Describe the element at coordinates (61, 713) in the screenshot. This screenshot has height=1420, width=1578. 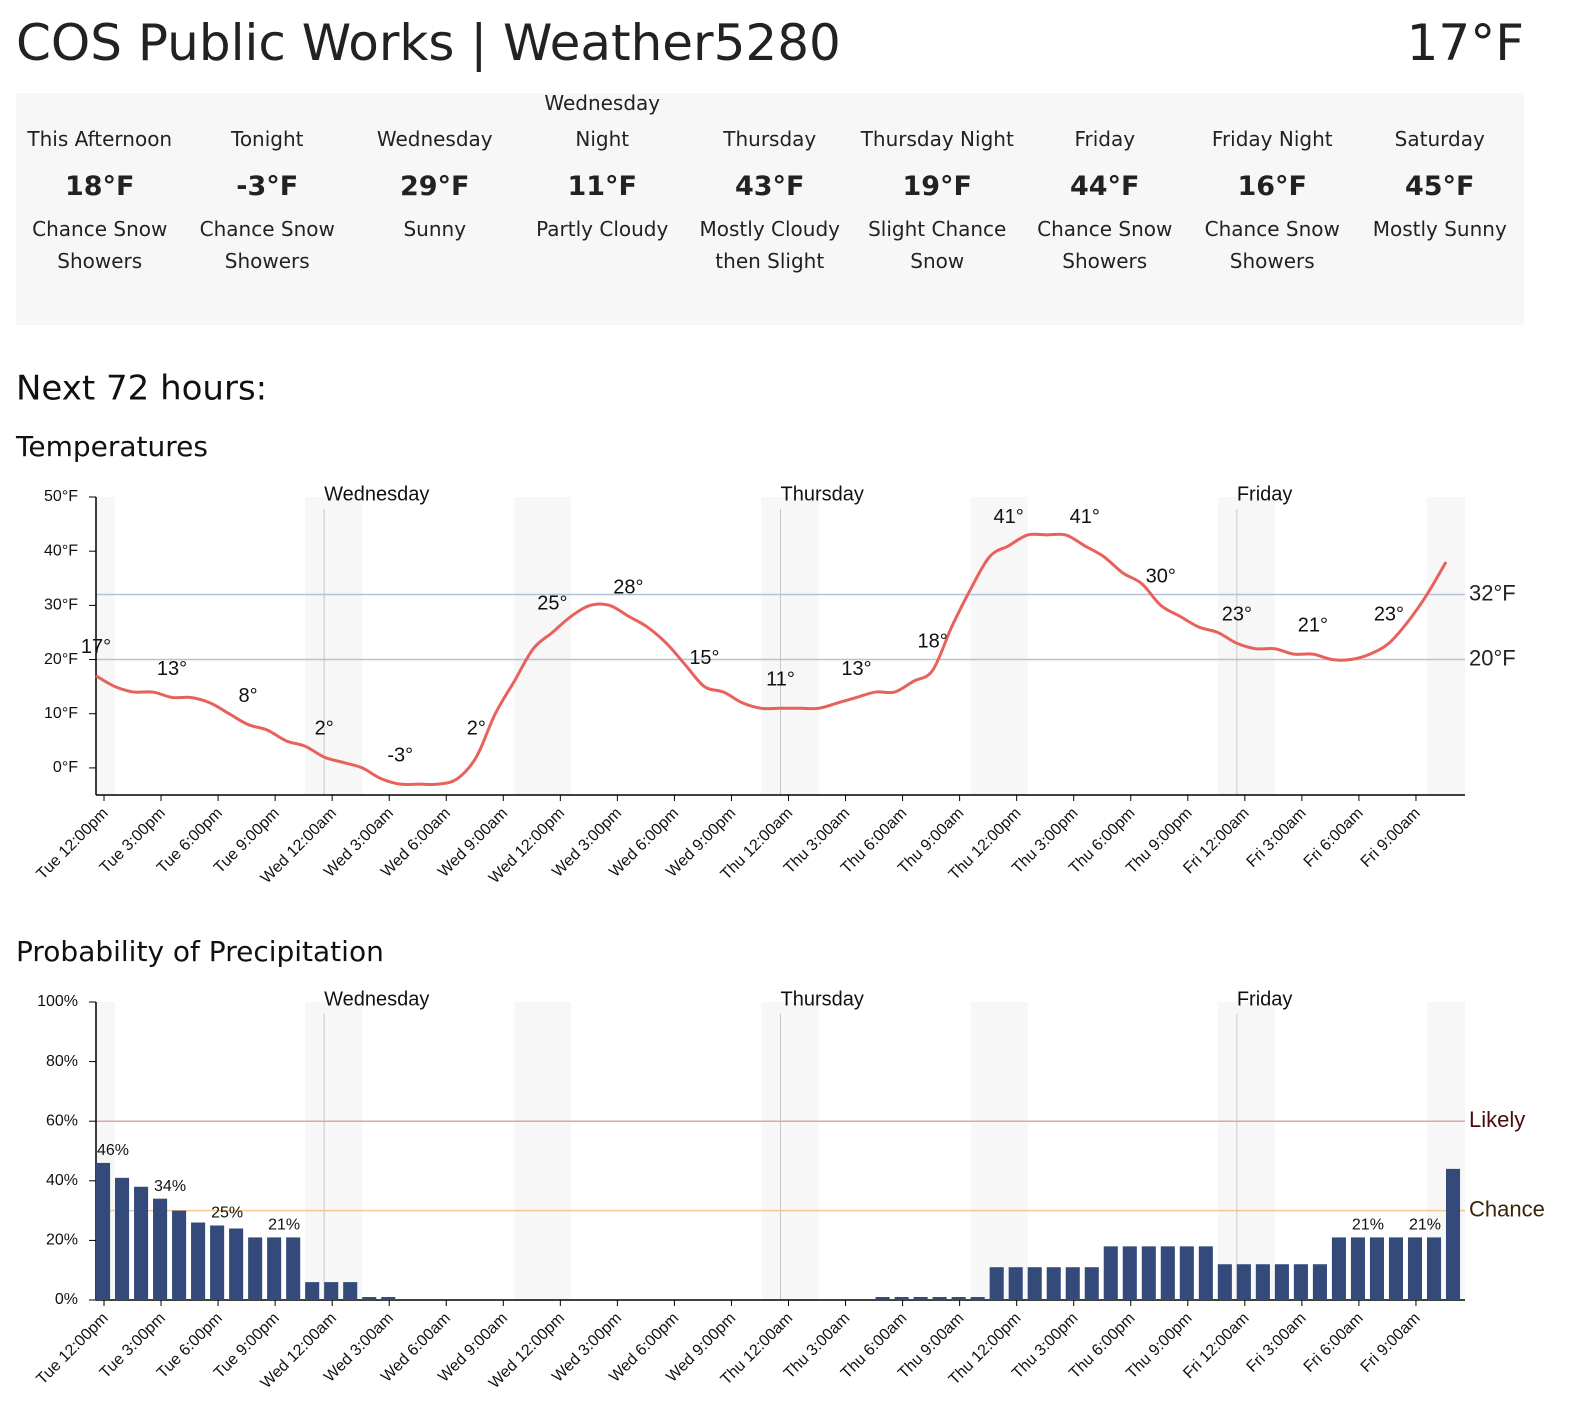
I see `y-tick-label: 10°F` at that location.